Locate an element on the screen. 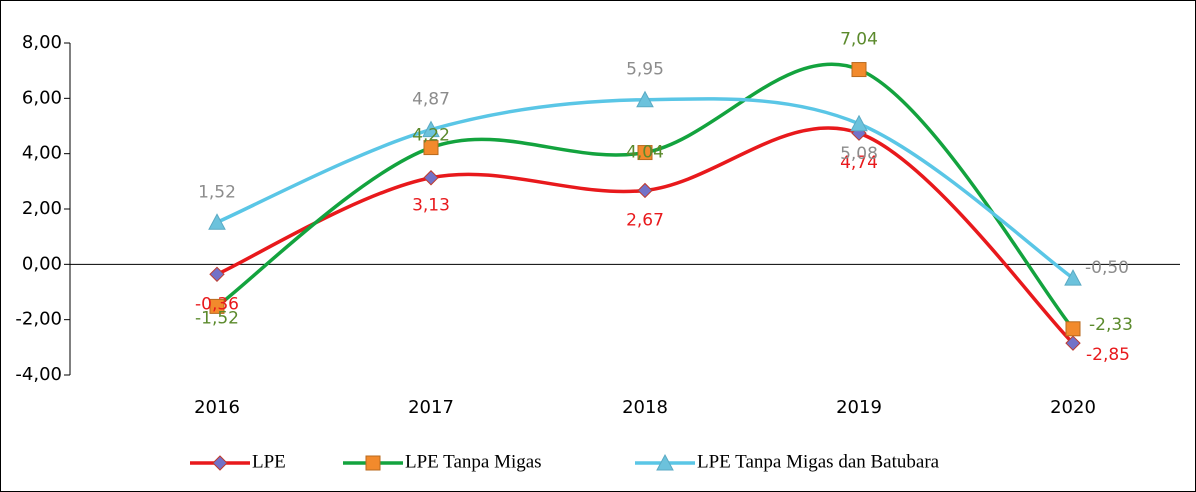 The height and width of the screenshot is (492, 1196). x-tick-label: 2018 is located at coordinates (645, 407).